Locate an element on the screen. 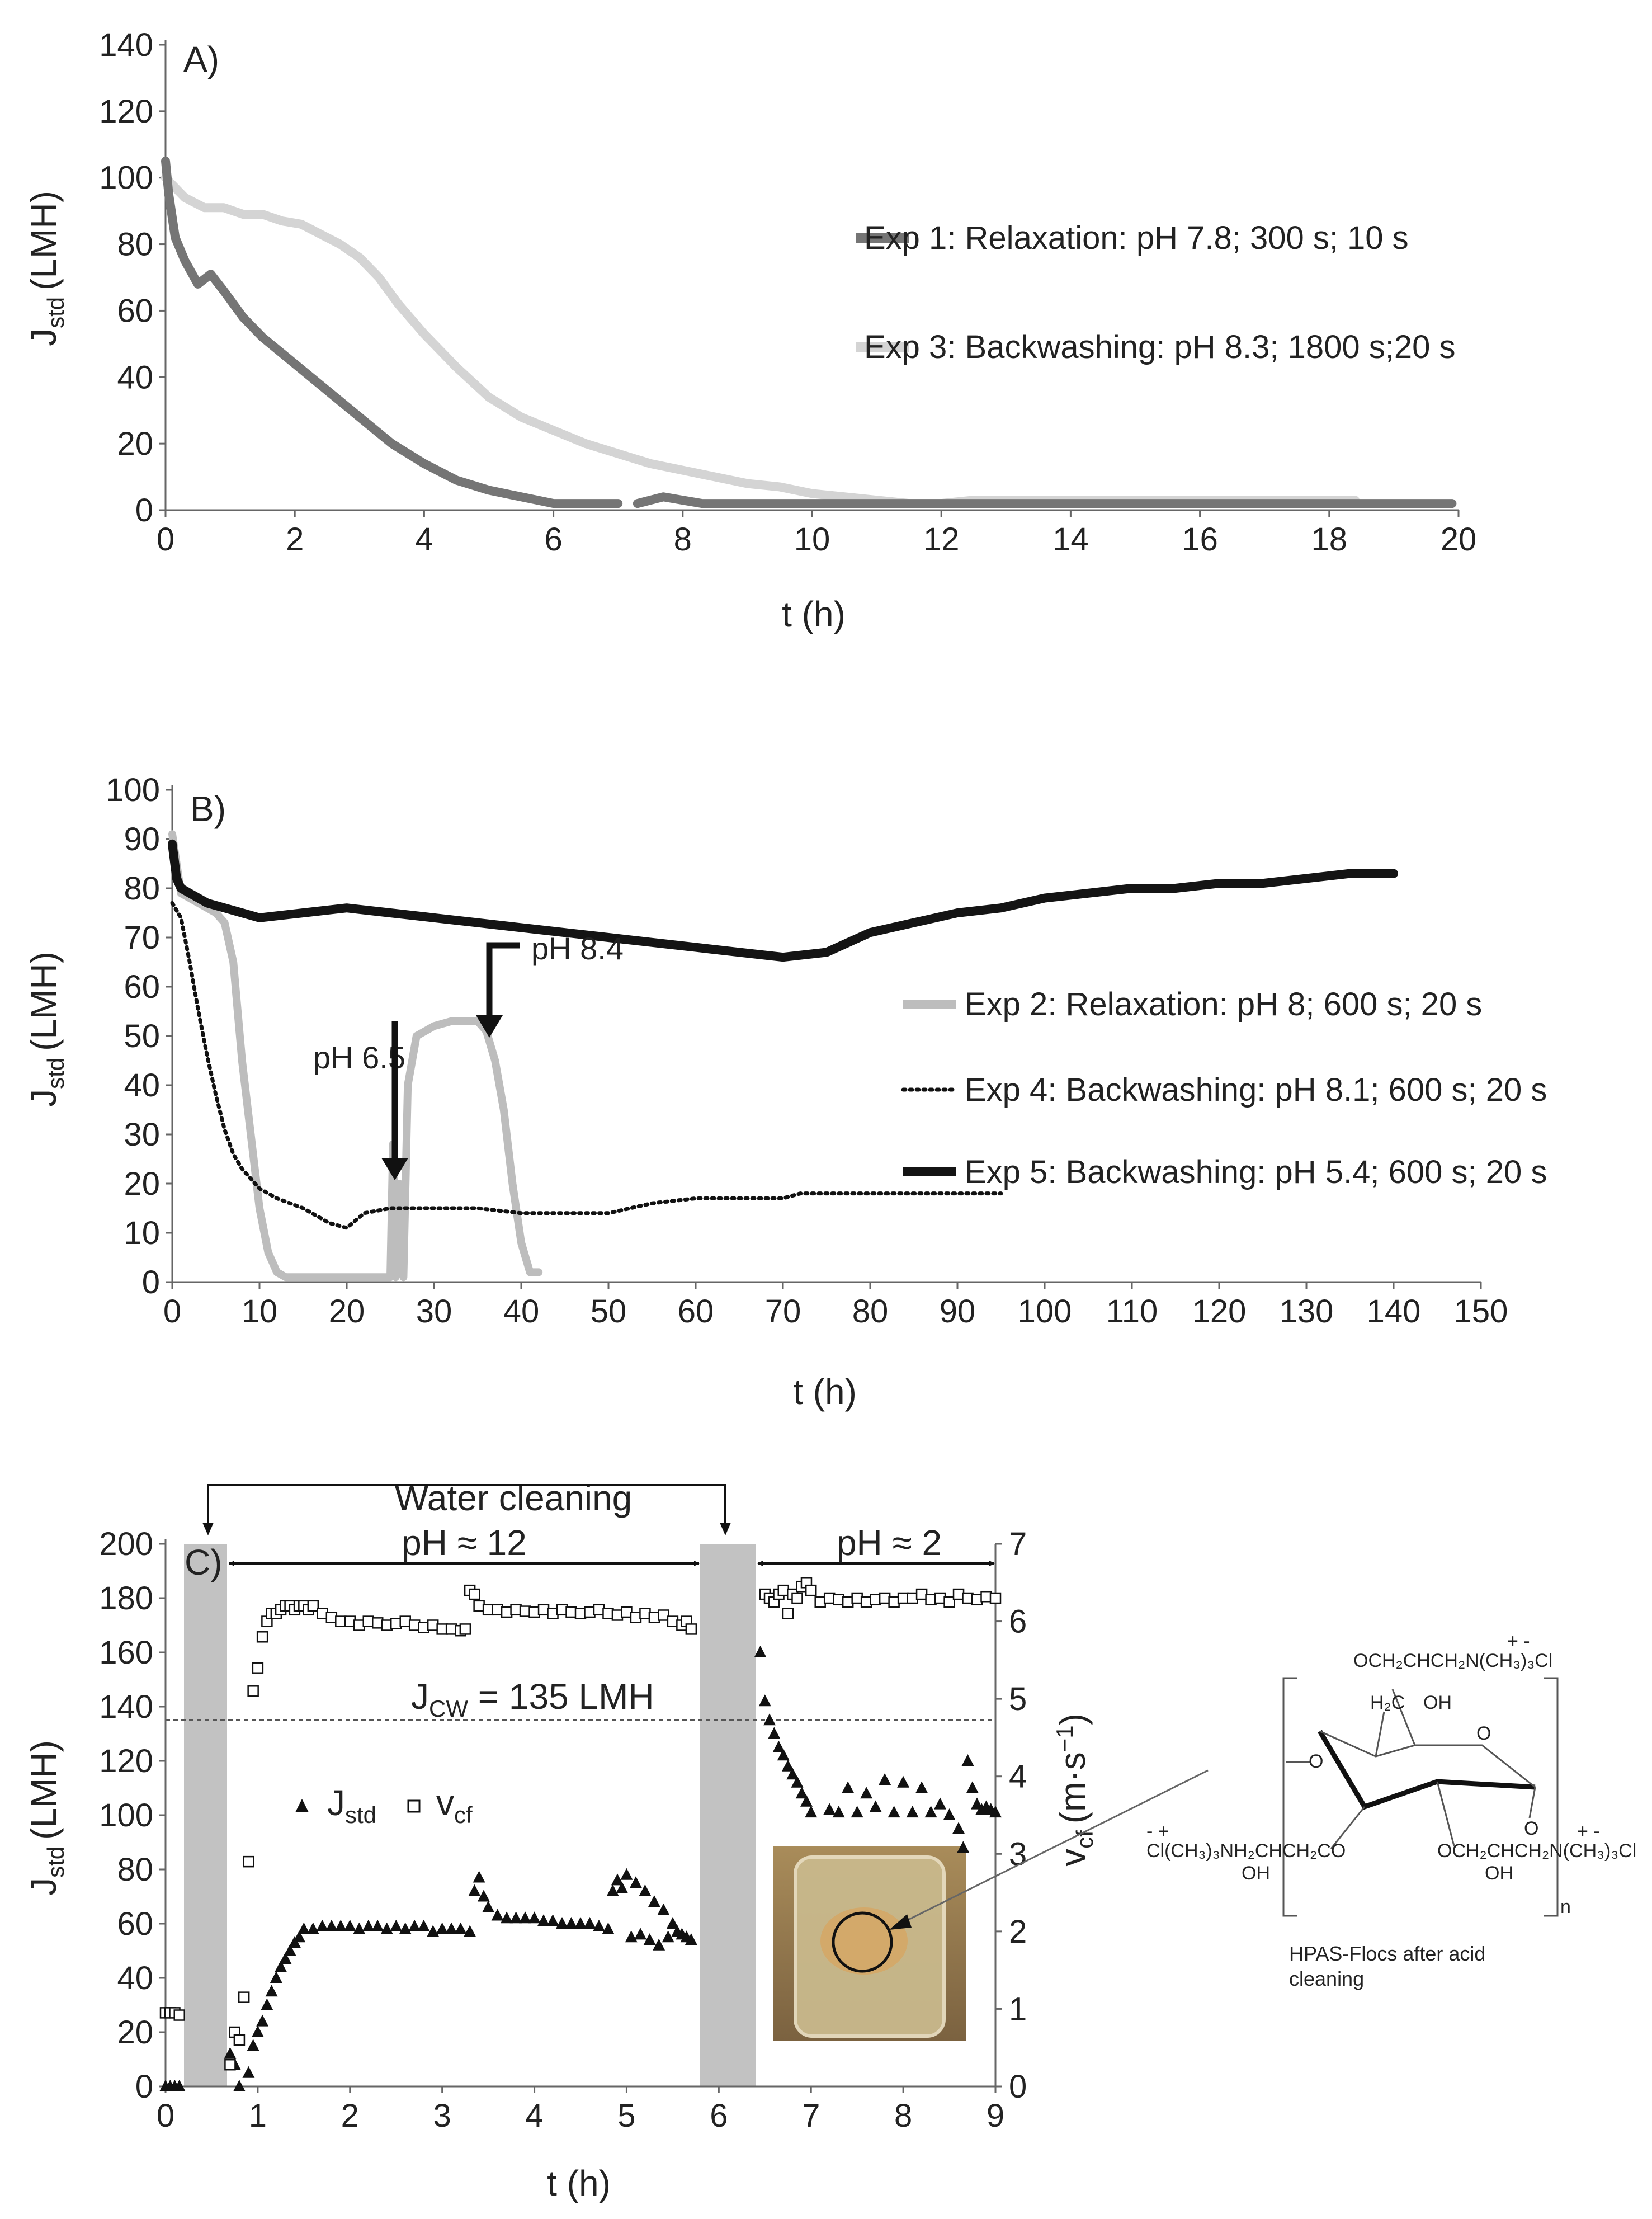 The height and width of the screenshot is (2219, 1652). legend-vcf-sub: cf is located at coordinates (463, 1815).